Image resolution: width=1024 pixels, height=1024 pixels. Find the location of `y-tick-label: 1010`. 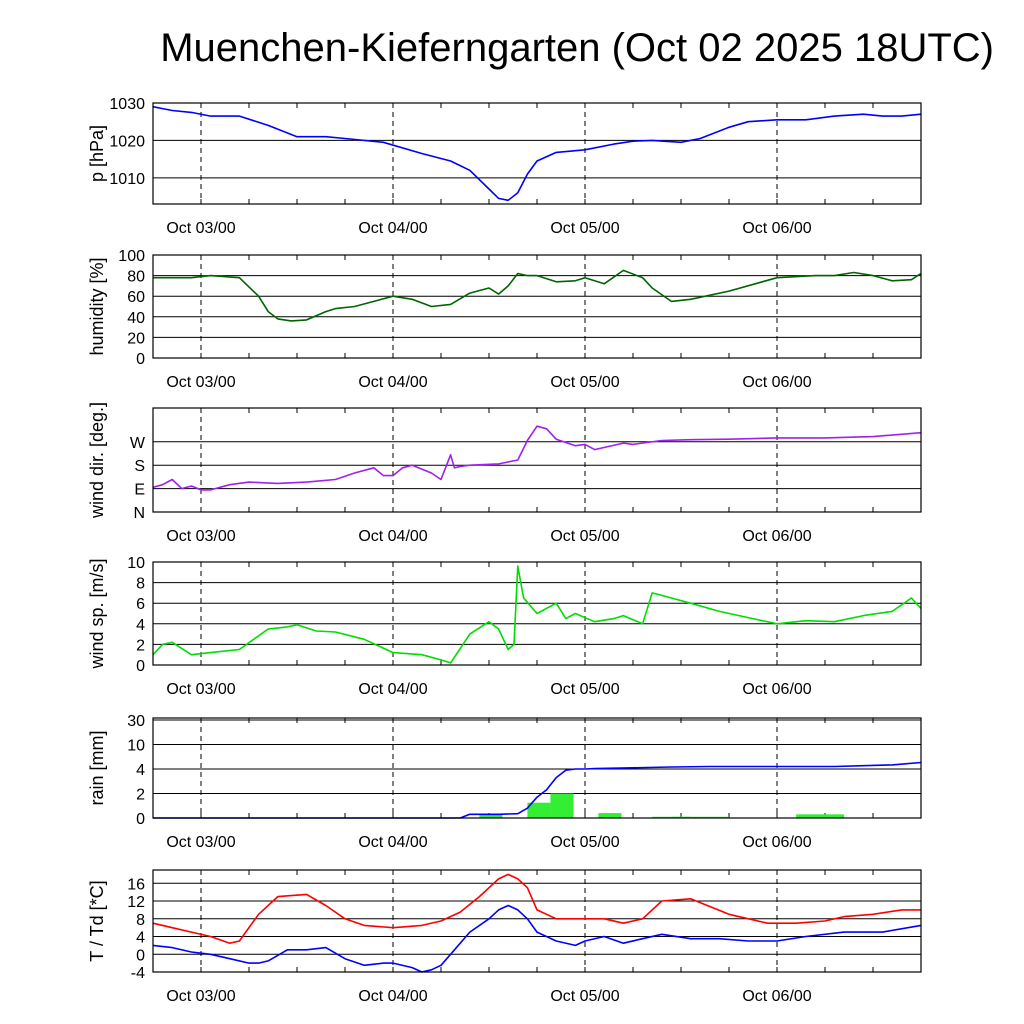

y-tick-label: 1010 is located at coordinates (127, 179).